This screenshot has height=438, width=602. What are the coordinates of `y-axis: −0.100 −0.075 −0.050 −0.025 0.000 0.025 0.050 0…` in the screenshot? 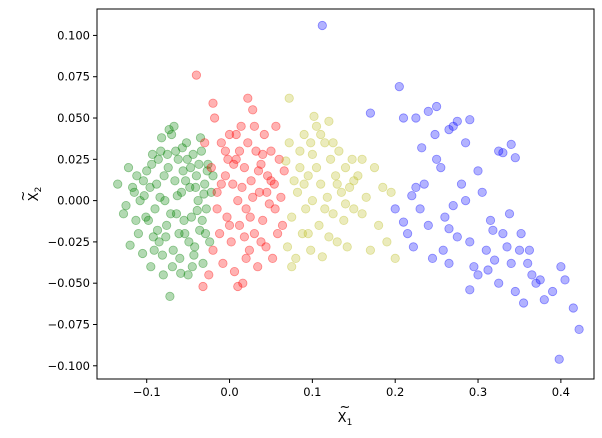 It's located at (72, 200).